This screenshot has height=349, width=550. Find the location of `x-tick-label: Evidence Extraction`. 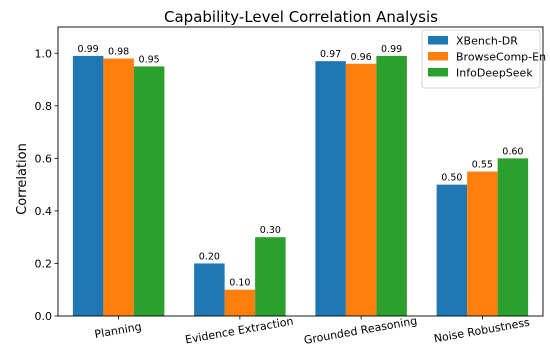

x-tick-label: Evidence Extraction is located at coordinates (239, 331).